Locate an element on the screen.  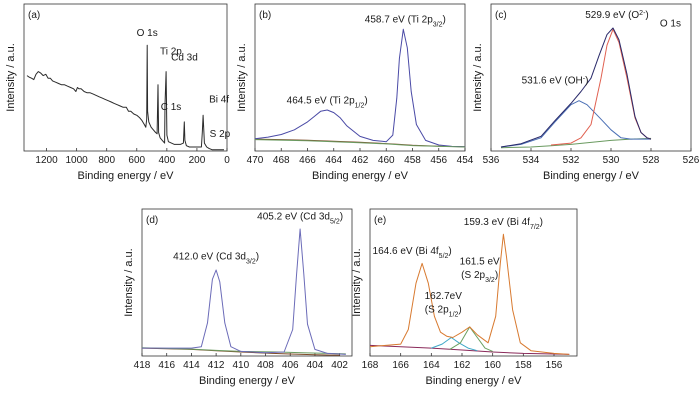
panel-e-frame is located at coordinates (473, 282).